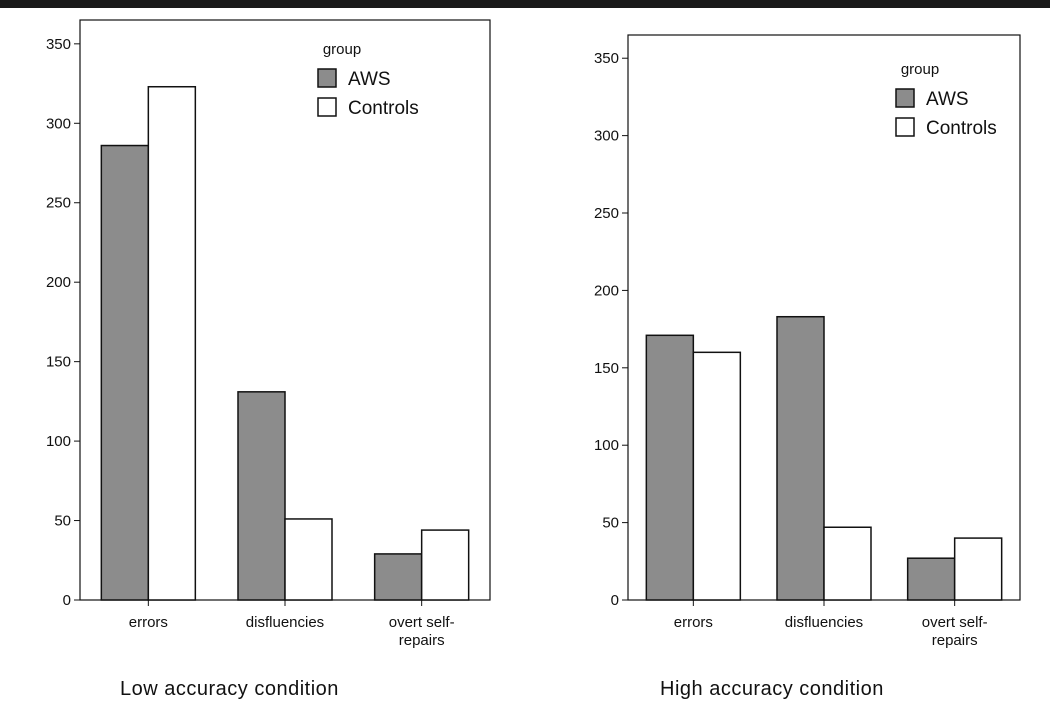 The height and width of the screenshot is (715, 1050). What do you see at coordinates (422, 622) in the screenshot?
I see `chart-1-x-label-2-line1: overt self-` at bounding box center [422, 622].